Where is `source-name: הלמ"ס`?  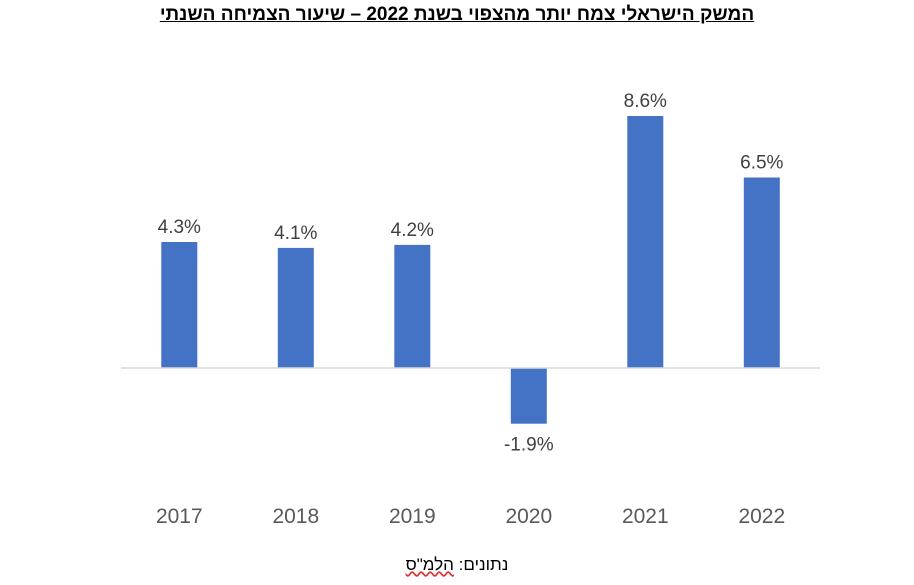 source-name: הלמ"ס is located at coordinates (429, 564).